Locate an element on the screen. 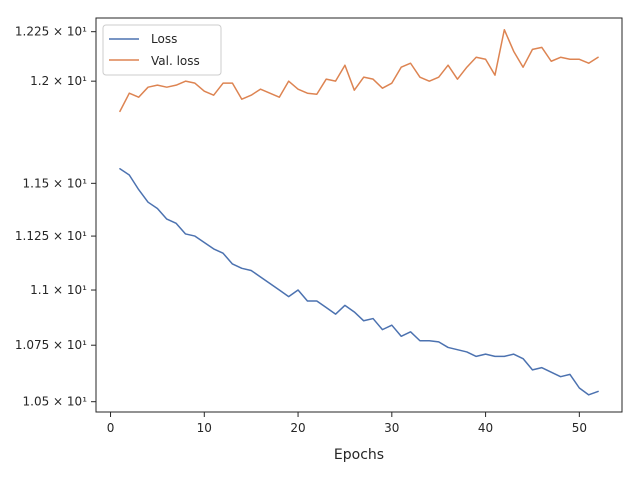 This screenshot has width=640, height=480. y-tick-label: 1.1 × 10¹ is located at coordinates (58, 290).